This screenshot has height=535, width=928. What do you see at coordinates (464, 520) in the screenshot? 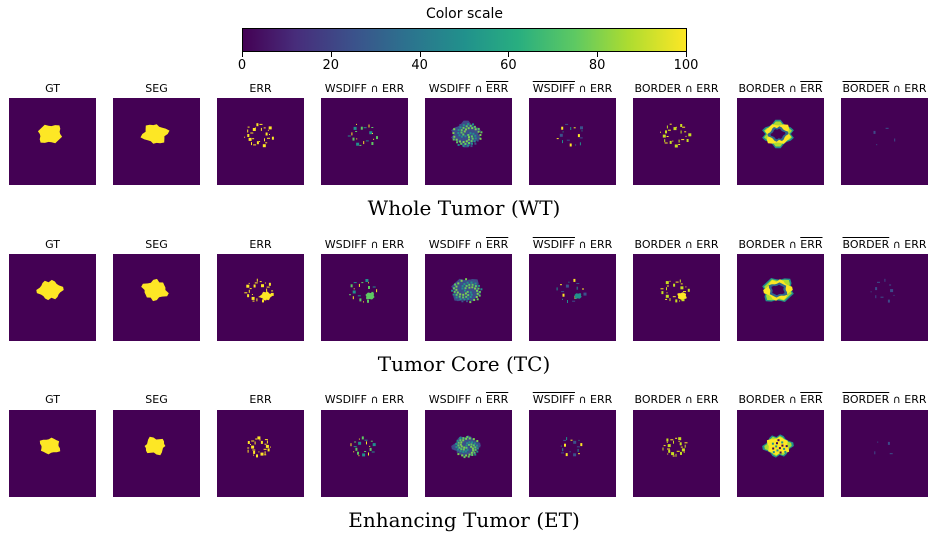
I see `row-title: Enhancing Tumor (ET)` at bounding box center [464, 520].